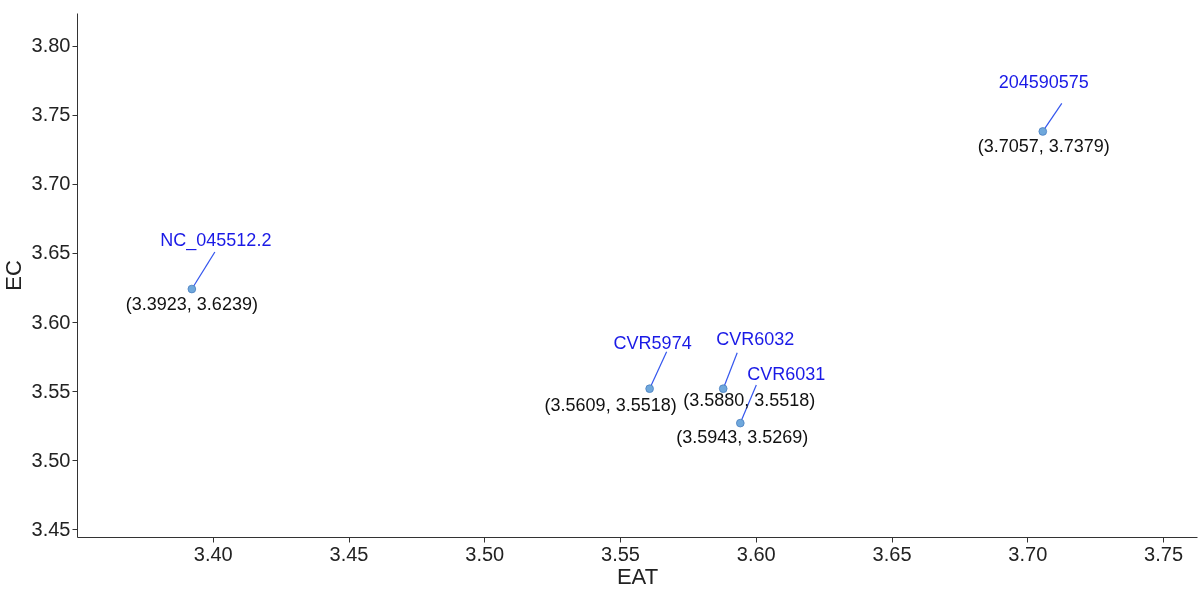 The height and width of the screenshot is (594, 1199). I want to click on annotation: NC_045512.2, so click(216, 241).